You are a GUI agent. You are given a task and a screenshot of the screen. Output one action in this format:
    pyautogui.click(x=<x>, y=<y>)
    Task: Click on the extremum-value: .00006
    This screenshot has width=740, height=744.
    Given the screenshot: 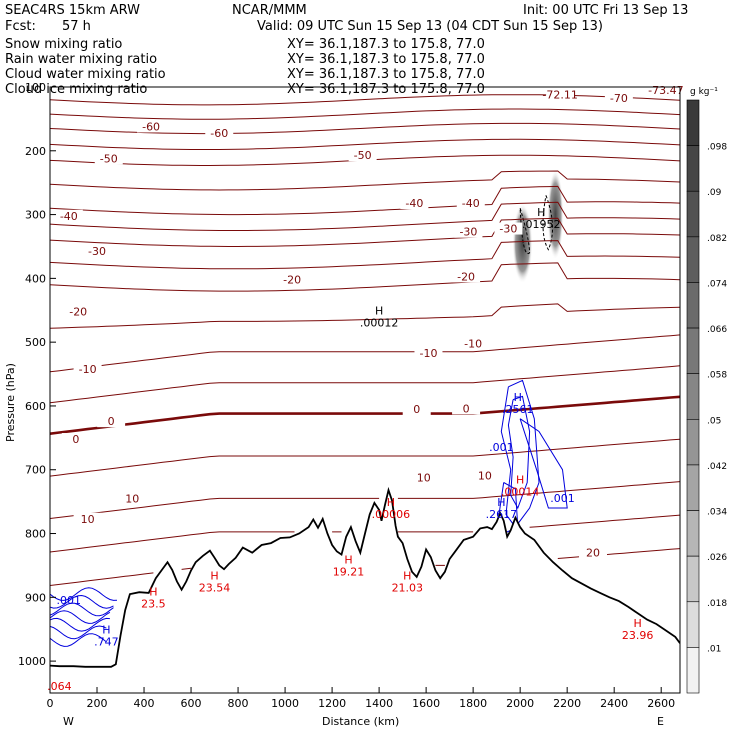 What is the action you would take?
    pyautogui.click(x=391, y=514)
    